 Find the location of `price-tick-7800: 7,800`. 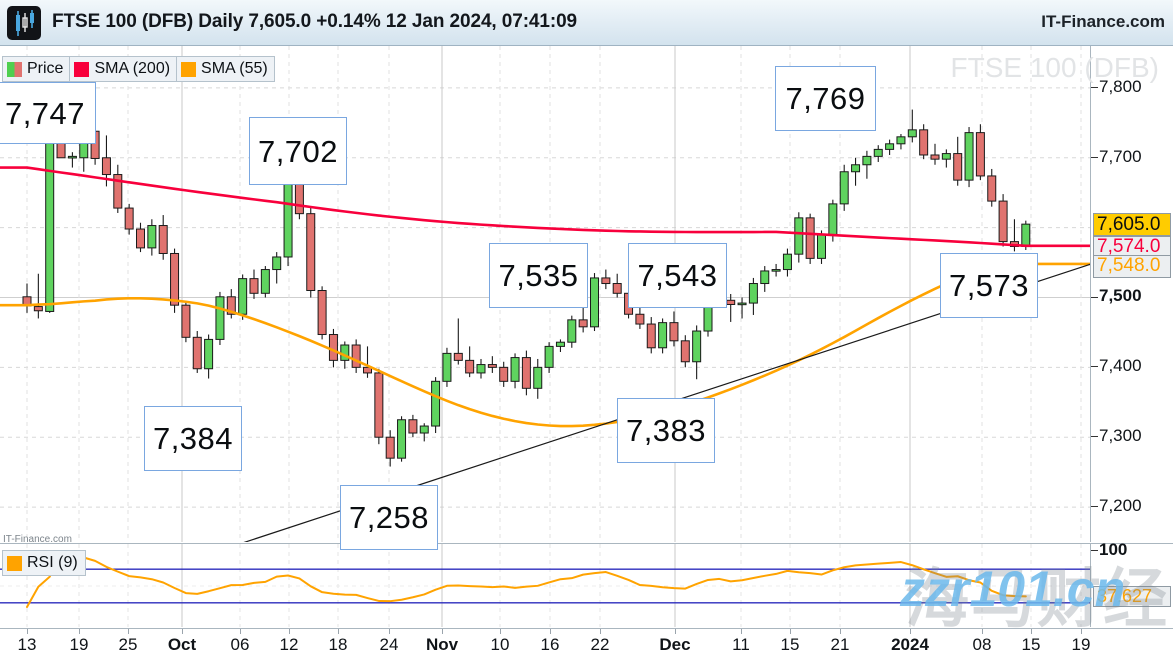

price-tick-7800: 7,800 is located at coordinates (1116, 87).